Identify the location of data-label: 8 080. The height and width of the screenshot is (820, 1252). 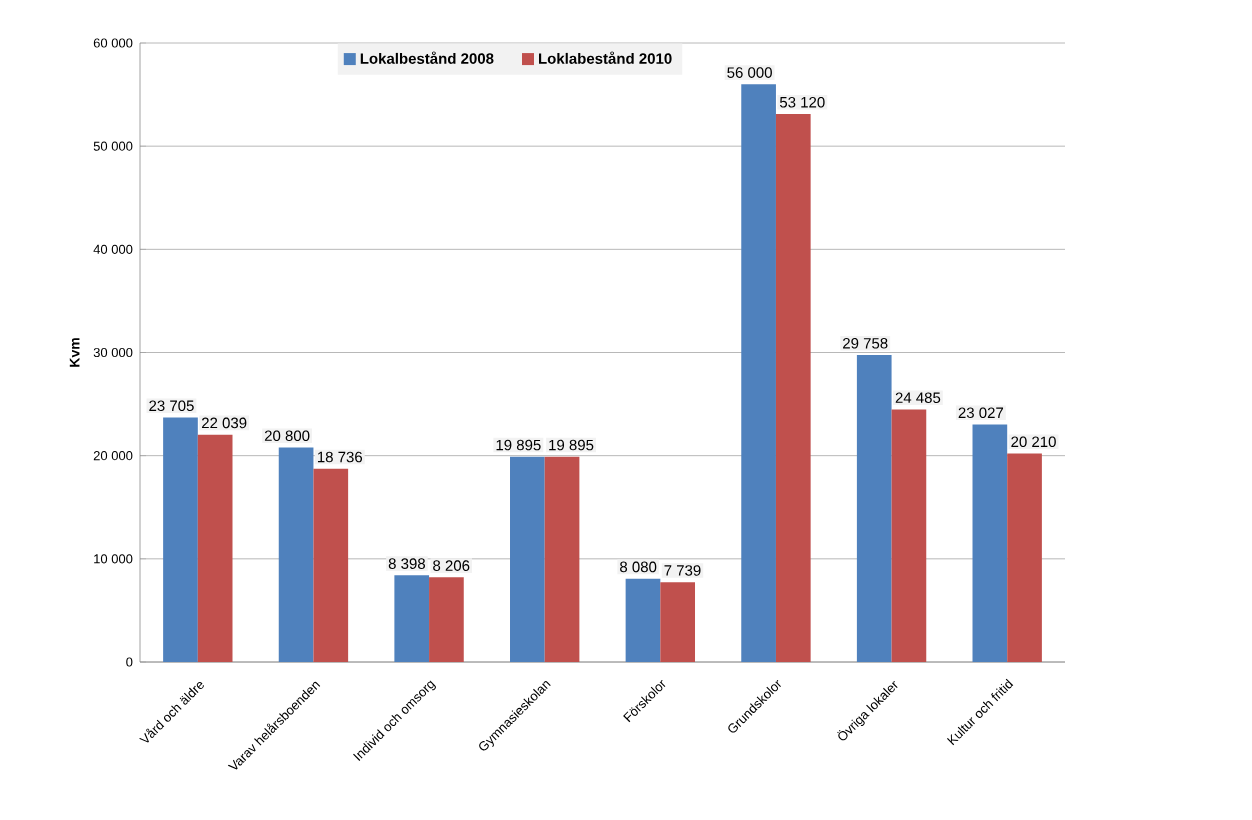
(638, 567).